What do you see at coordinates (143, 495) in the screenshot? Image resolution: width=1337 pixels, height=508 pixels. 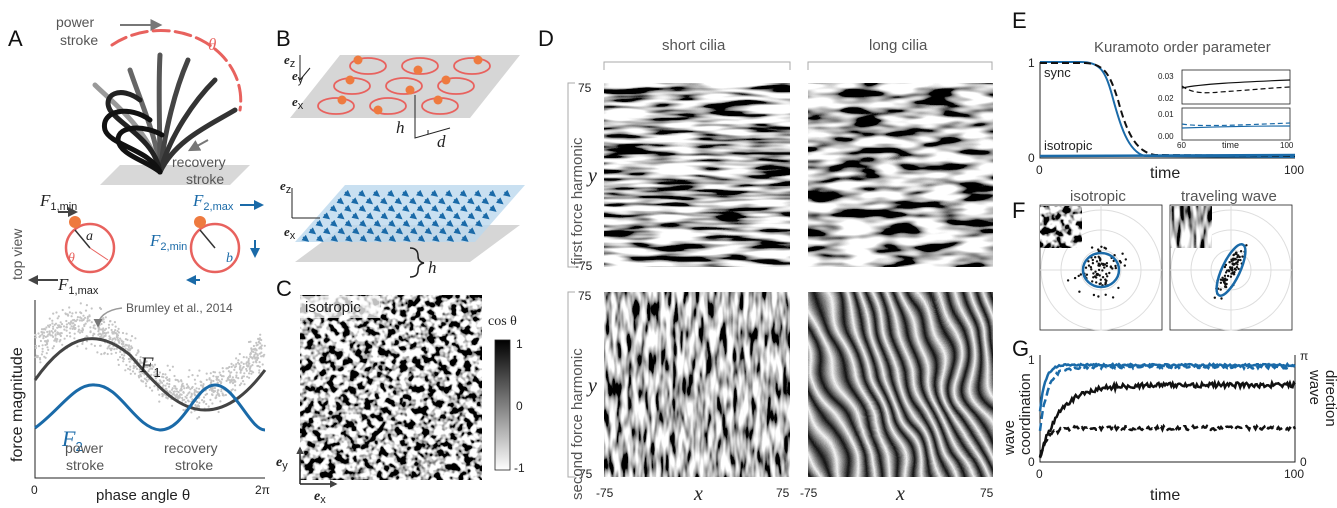 I see `axis-label: phase angle θ` at bounding box center [143, 495].